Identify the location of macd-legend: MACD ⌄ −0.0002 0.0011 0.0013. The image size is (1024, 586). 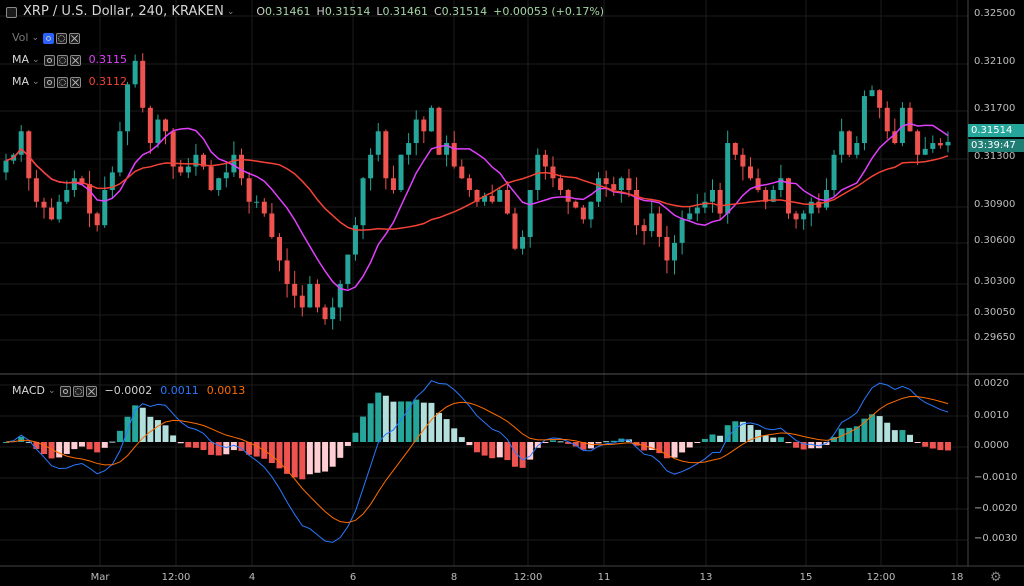
(128, 390).